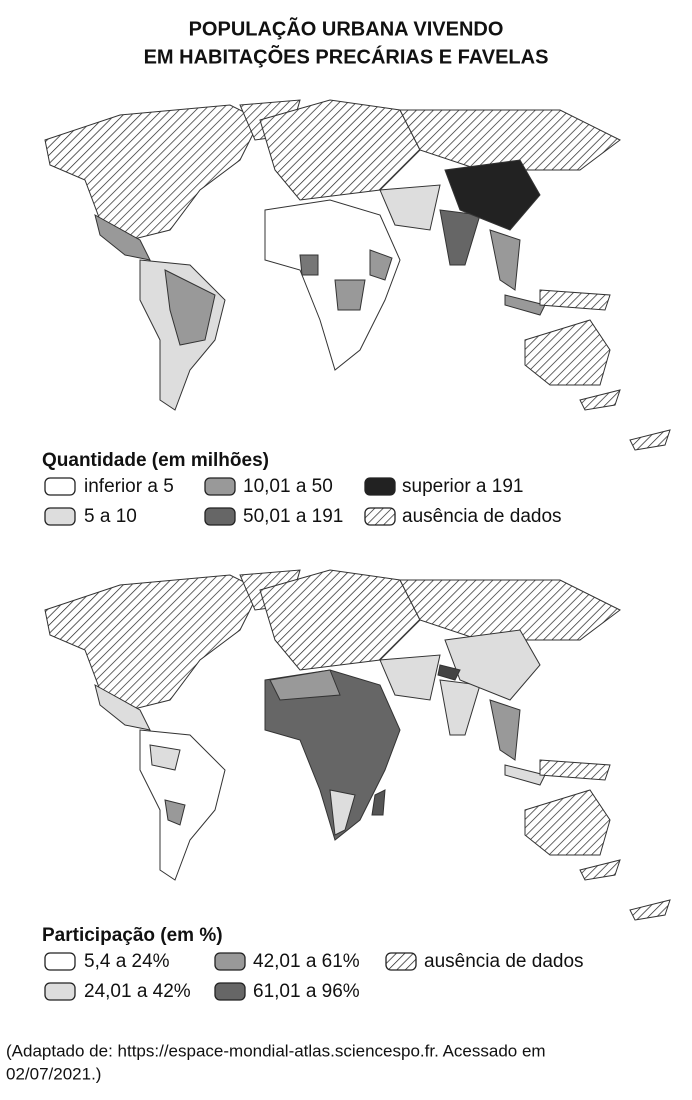 The height and width of the screenshot is (1100, 692). Describe the element at coordinates (346, 56) in the screenshot. I see `title-line: EM HABITAÇÕES PRECÁRIAS E FAVELAS` at that location.